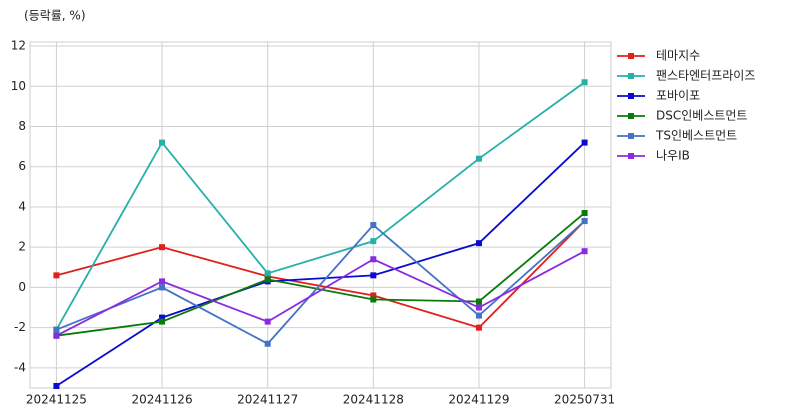 This screenshot has width=795, height=416. Describe the element at coordinates (678, 56) in the screenshot. I see `legend-label: 테마지수` at that location.